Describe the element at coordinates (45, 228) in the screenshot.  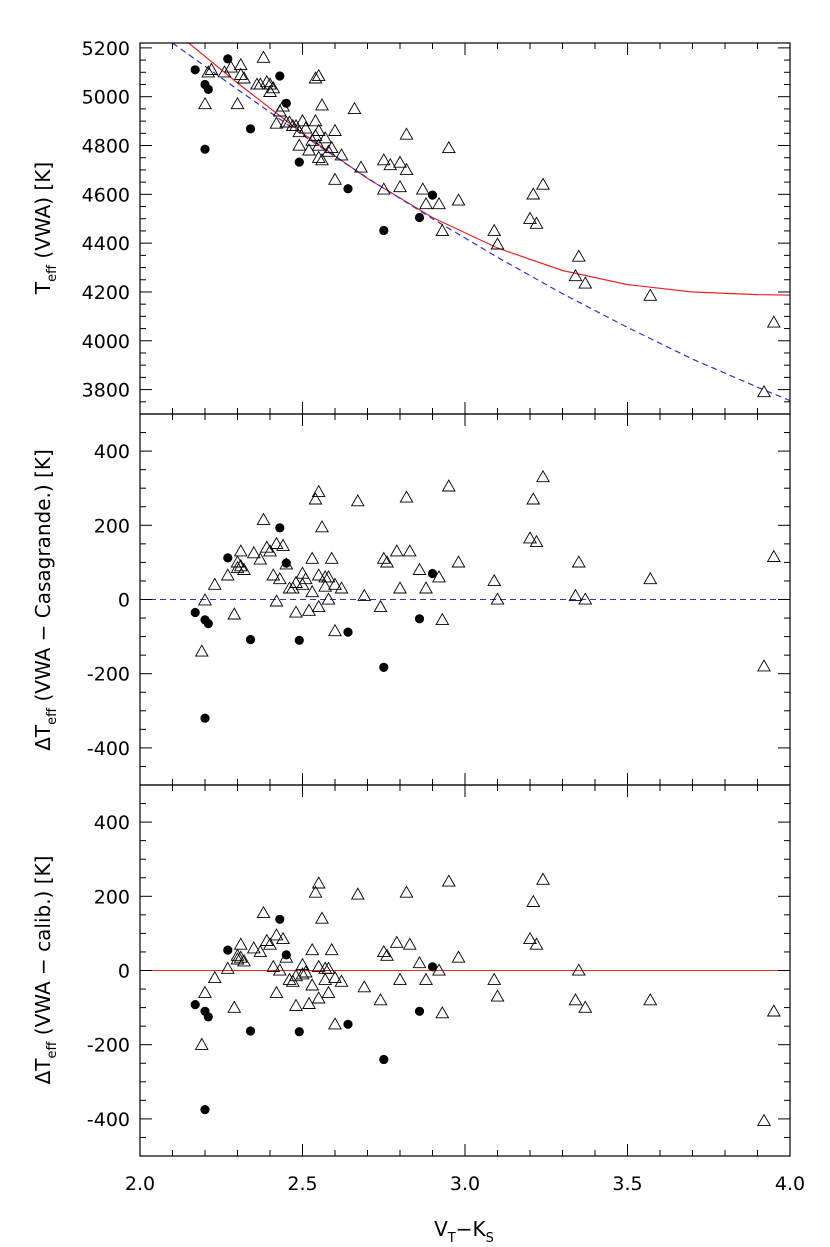
I see `y-axis-title-top: Teff (VWA) [K]` at that location.